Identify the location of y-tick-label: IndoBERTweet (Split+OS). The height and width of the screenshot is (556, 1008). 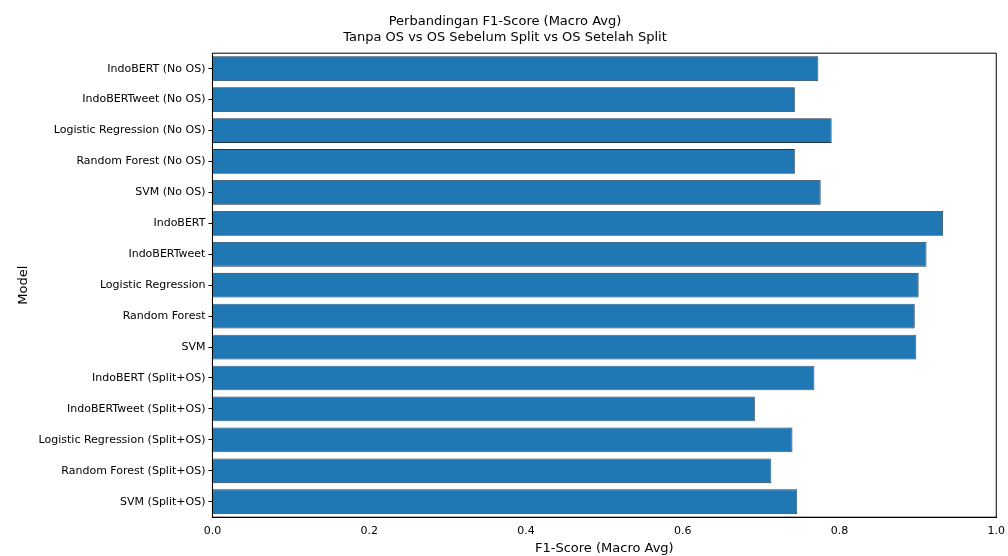
(136, 408).